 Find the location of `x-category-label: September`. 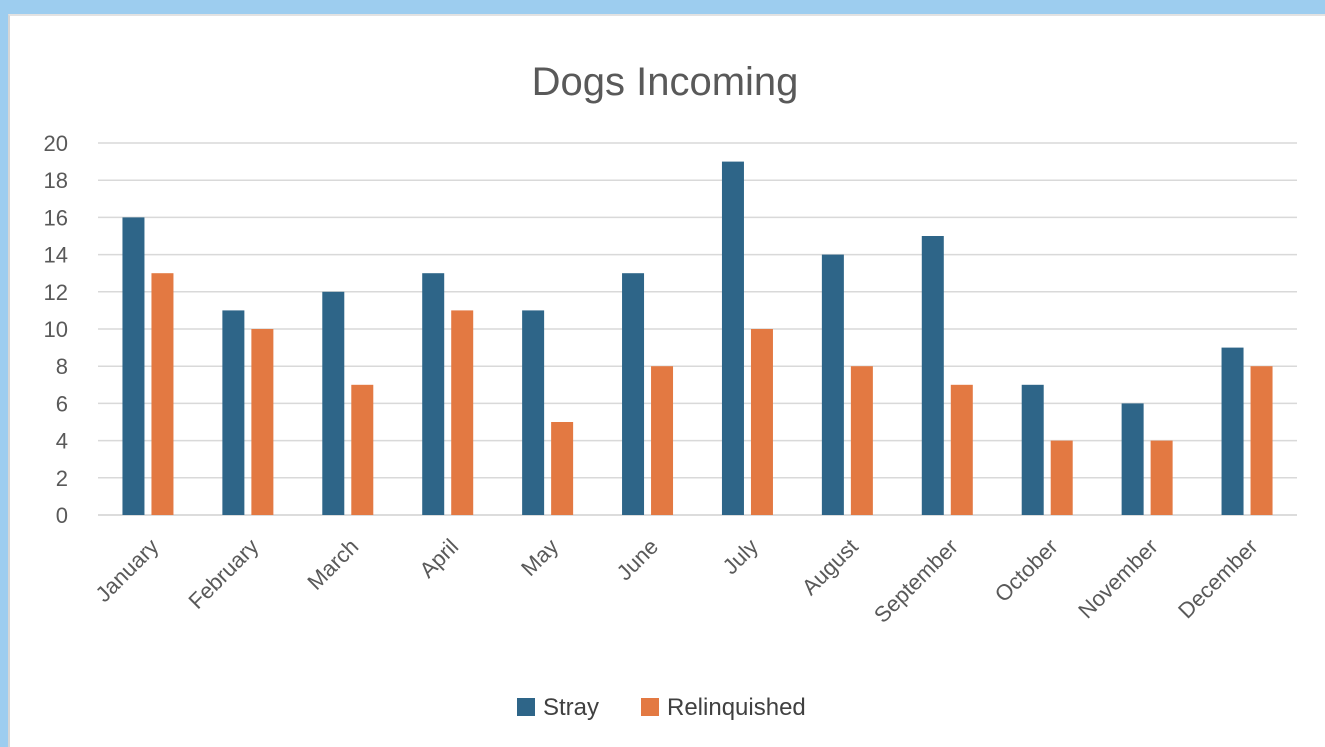

x-category-label: September is located at coordinates (916, 581).